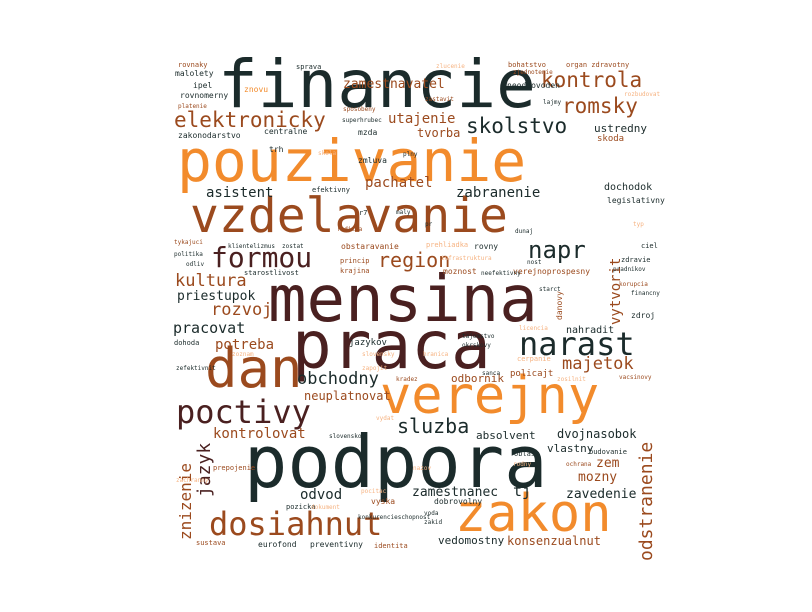 This screenshot has width=812, height=612. I want to click on word-nahradit: nahradit, so click(590, 330).